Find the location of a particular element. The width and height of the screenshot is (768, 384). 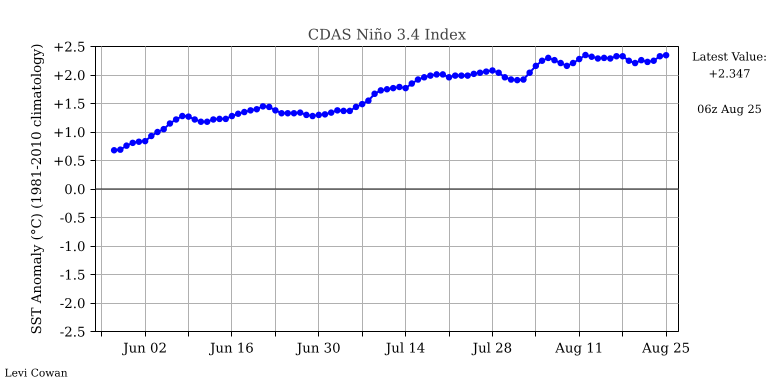

x-tick-label: Jul 28 is located at coordinates (491, 349).